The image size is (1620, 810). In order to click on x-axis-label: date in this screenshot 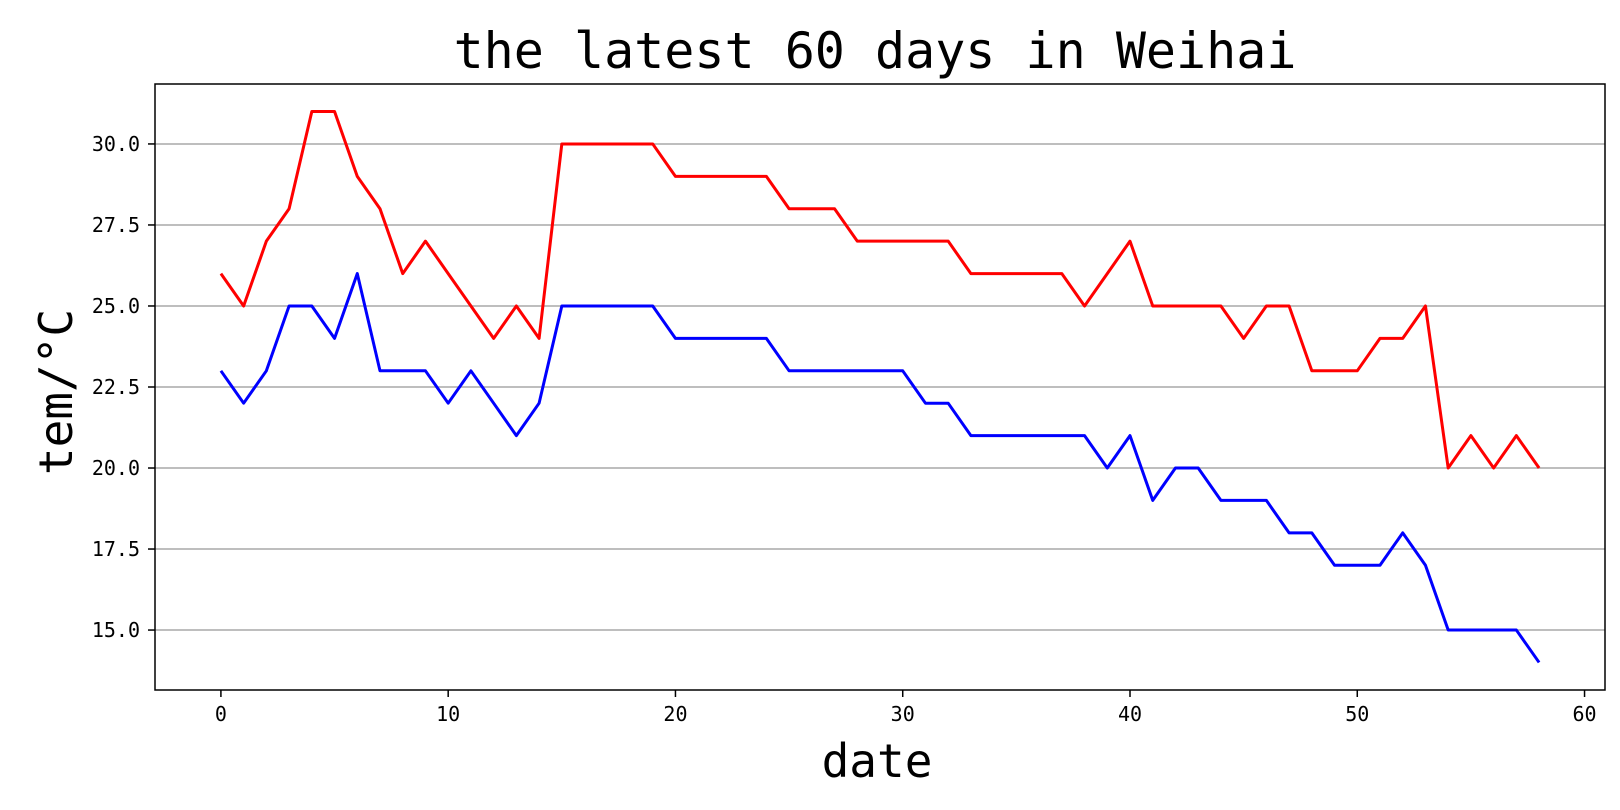, I will do `click(877, 761)`.